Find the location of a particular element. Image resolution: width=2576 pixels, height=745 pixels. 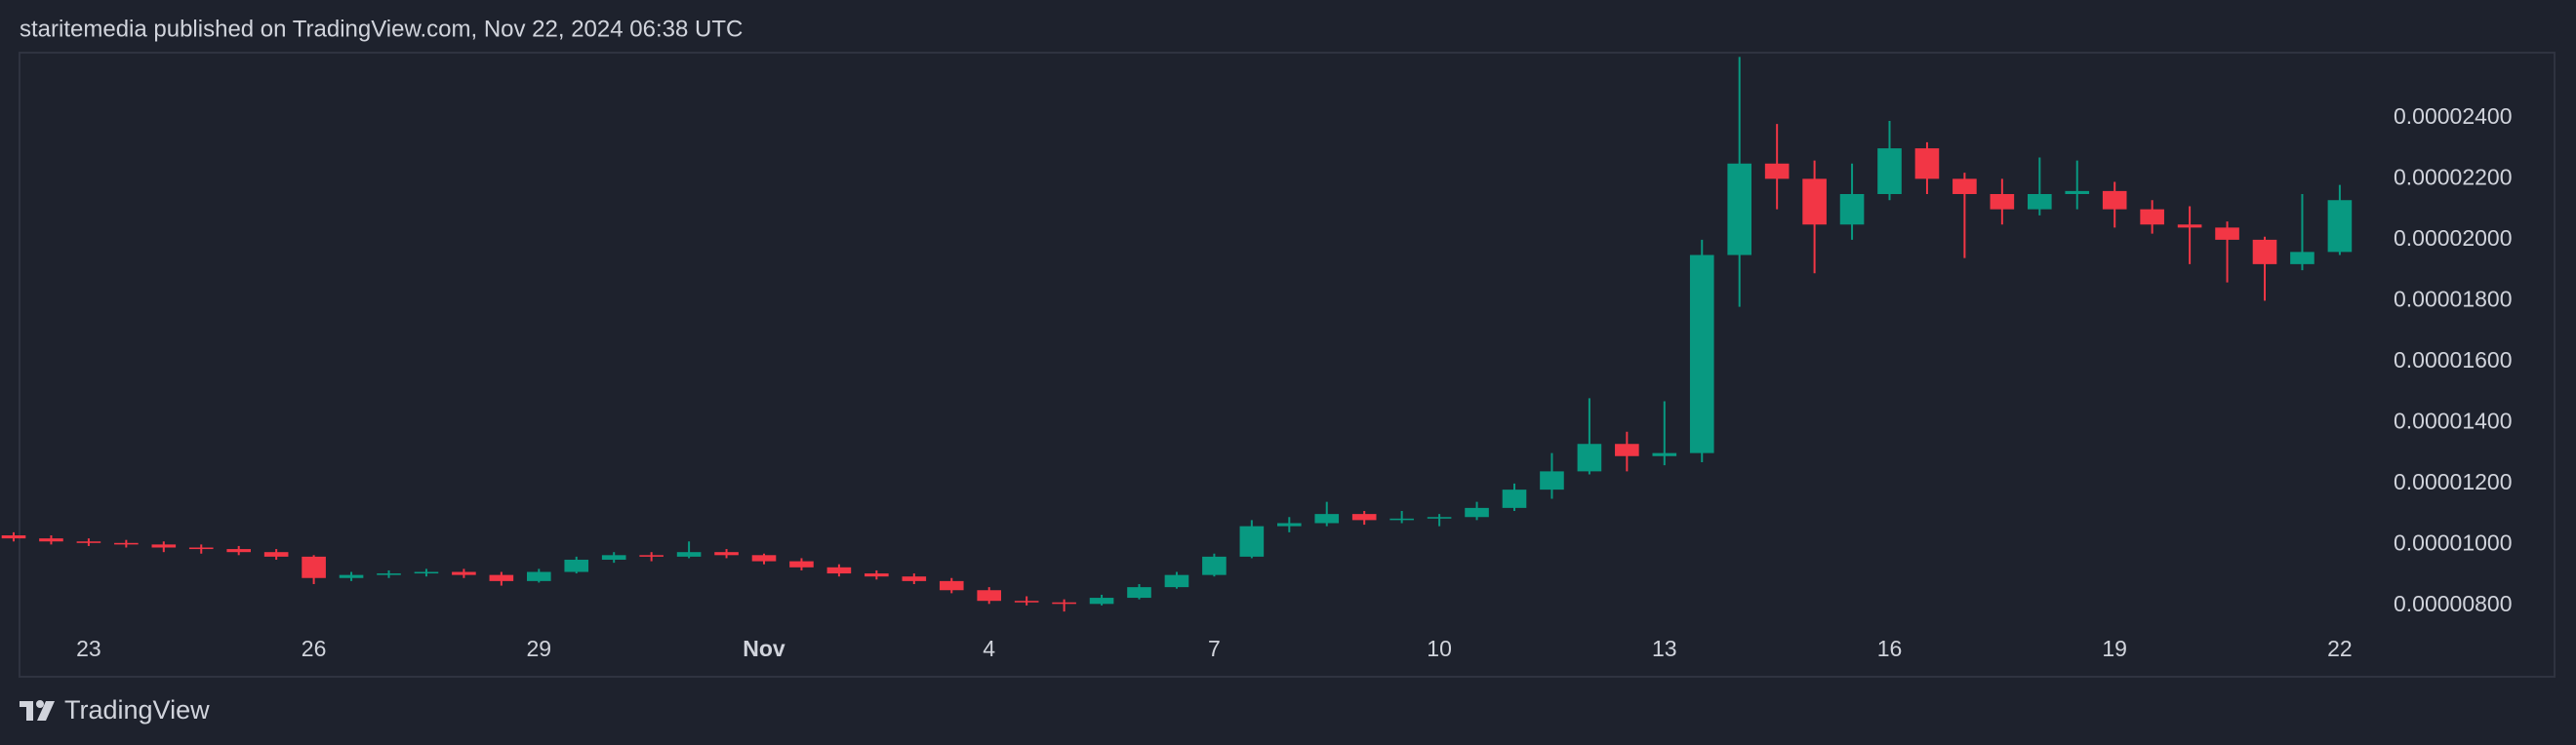

x-tick-label: 22 is located at coordinates (2340, 648).